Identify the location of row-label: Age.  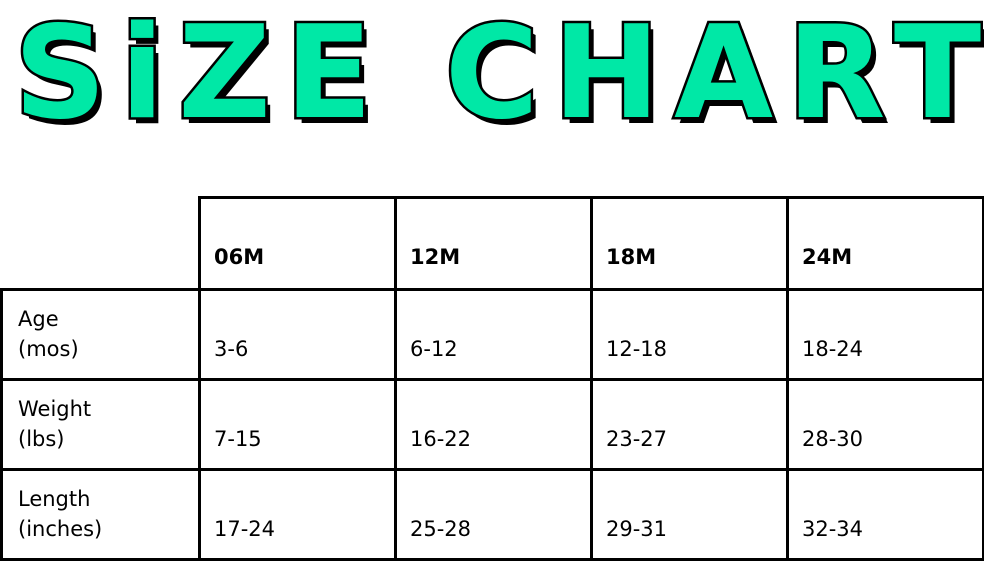
(38, 319).